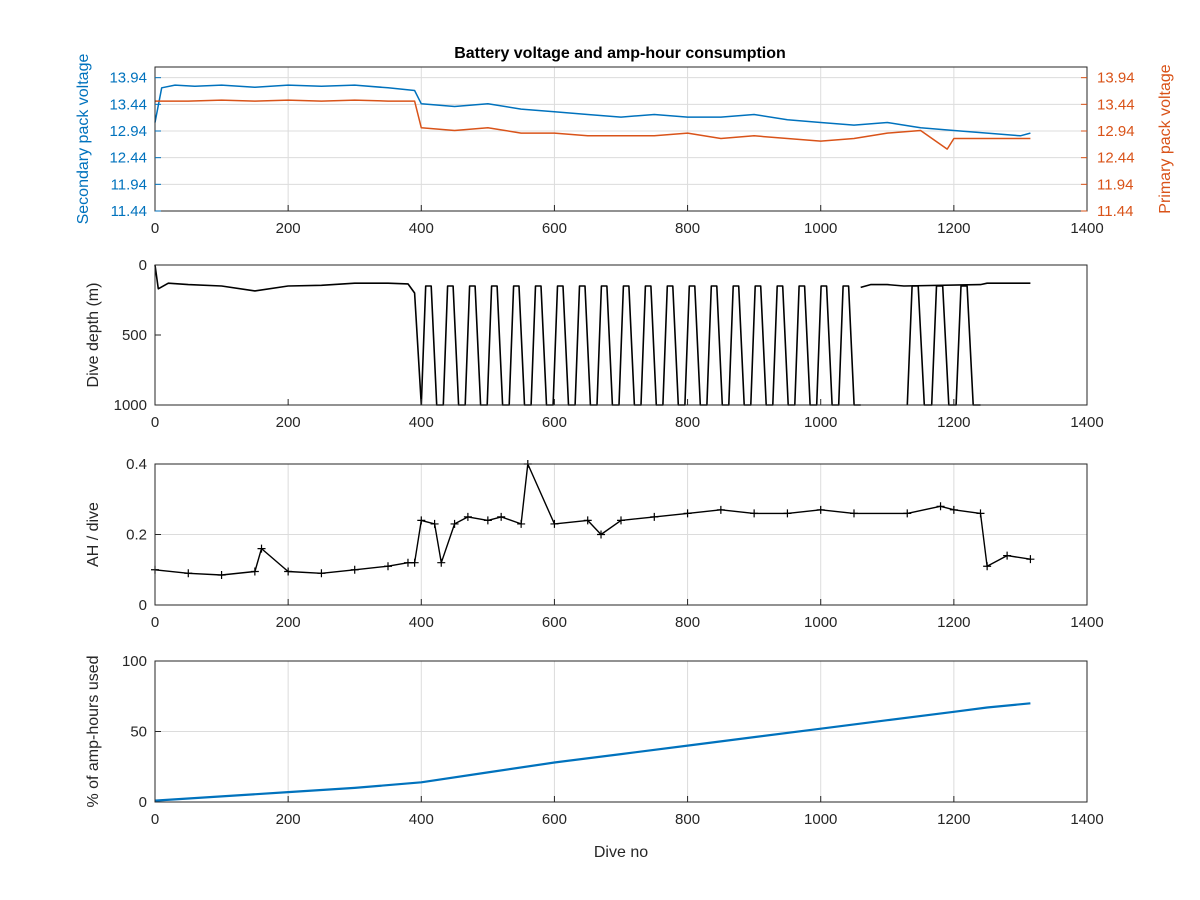 The image size is (1200, 900). Describe the element at coordinates (93, 534) in the screenshot. I see `ah-per-dive-axis-label: AH / dive` at that location.